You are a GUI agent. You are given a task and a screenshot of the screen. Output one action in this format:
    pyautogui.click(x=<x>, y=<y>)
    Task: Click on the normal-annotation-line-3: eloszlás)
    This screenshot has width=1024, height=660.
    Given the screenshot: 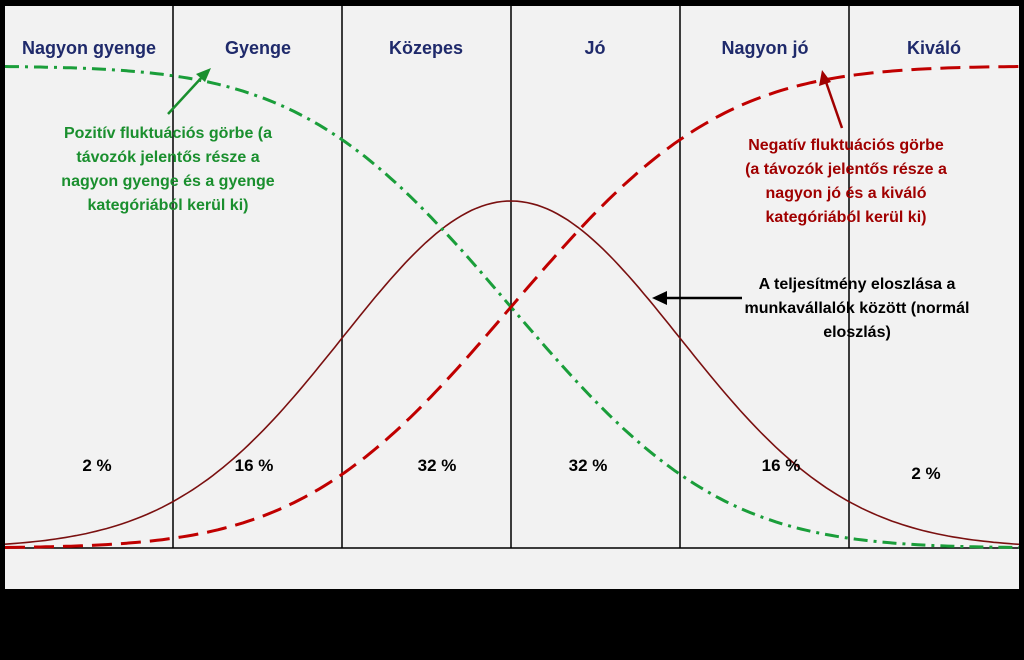 What is the action you would take?
    pyautogui.click(x=857, y=332)
    